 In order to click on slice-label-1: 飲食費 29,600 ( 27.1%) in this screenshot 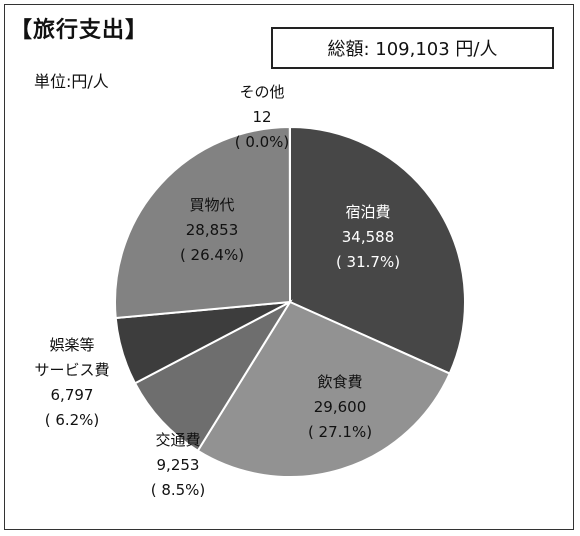, I will do `click(340, 407)`.